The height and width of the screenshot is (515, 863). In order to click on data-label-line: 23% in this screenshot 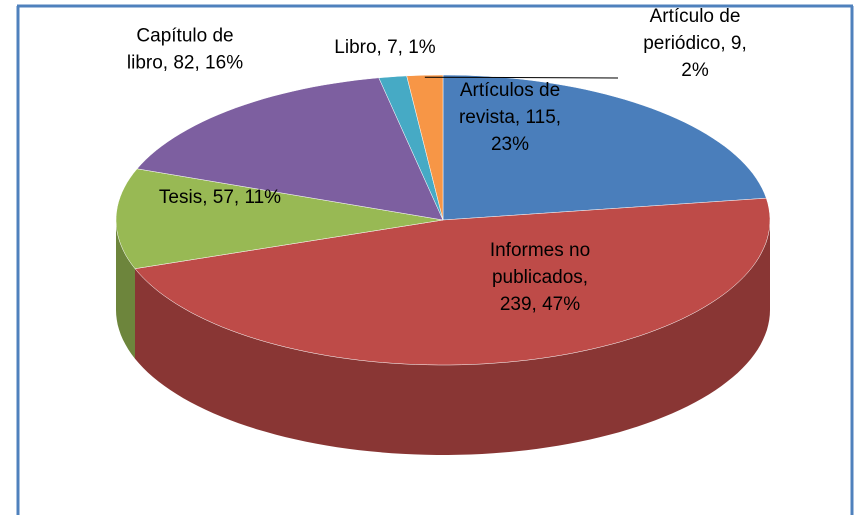, I will do `click(510, 144)`.